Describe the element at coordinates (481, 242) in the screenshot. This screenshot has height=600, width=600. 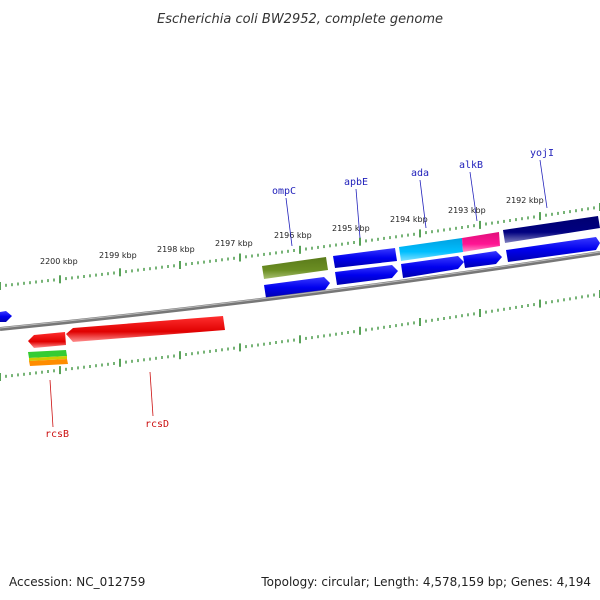
I see `gene-alkB` at that location.